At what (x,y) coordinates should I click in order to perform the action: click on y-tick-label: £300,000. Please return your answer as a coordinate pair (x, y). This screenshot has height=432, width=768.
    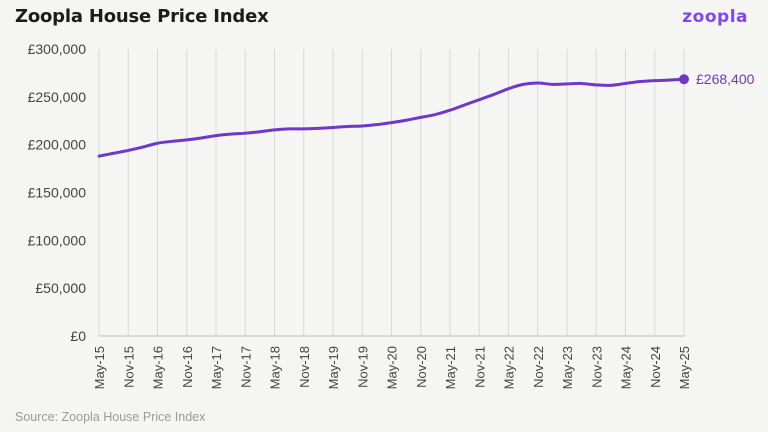
    Looking at the image, I should click on (57, 49).